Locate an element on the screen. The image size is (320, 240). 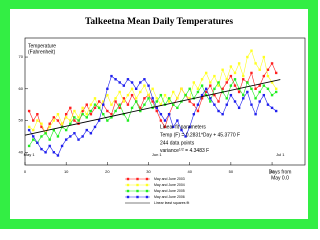
y-axis-label: (Fahrenheit) is located at coordinates (42, 52).